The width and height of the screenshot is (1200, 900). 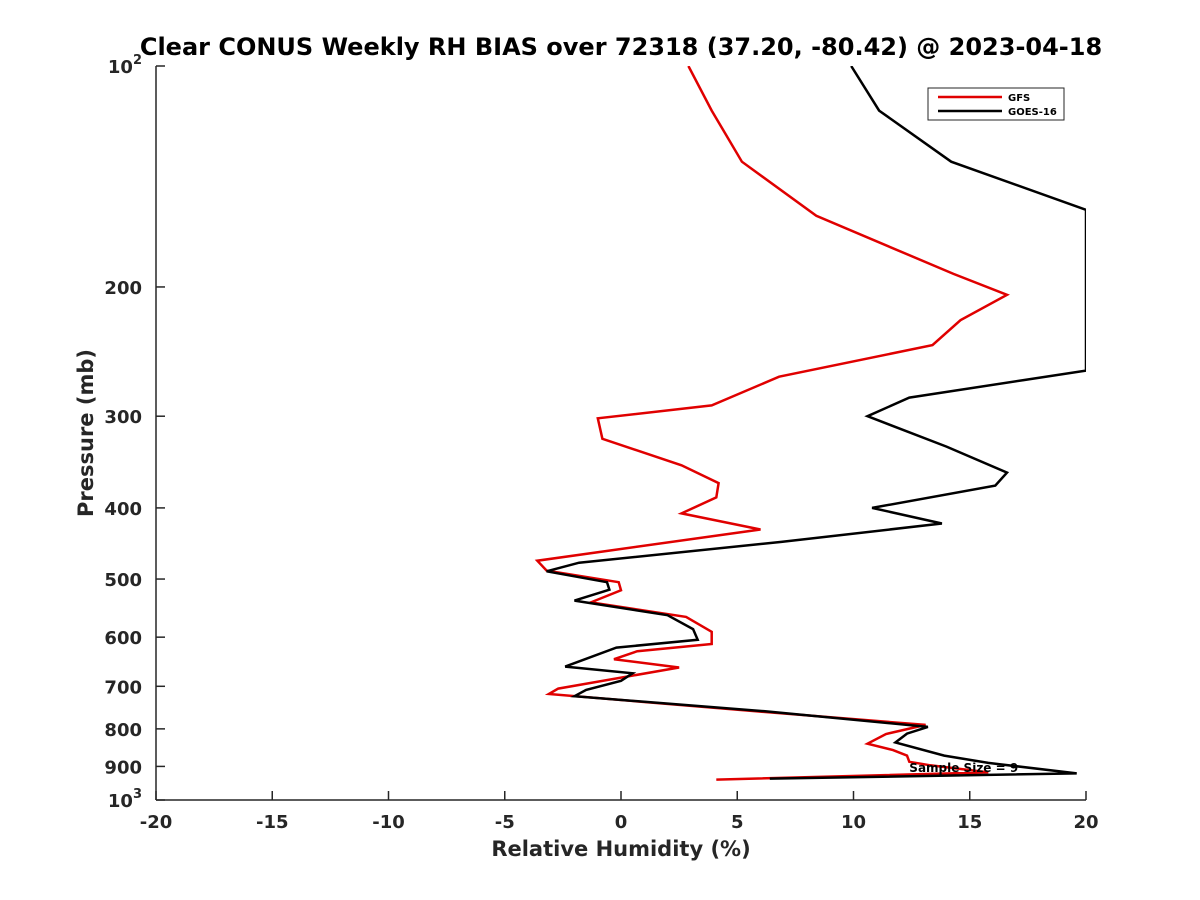 What do you see at coordinates (134, 432) in the screenshot?
I see `y-axis-ticks: 200 300 400 500 600 700 800 900 102 103` at bounding box center [134, 432].